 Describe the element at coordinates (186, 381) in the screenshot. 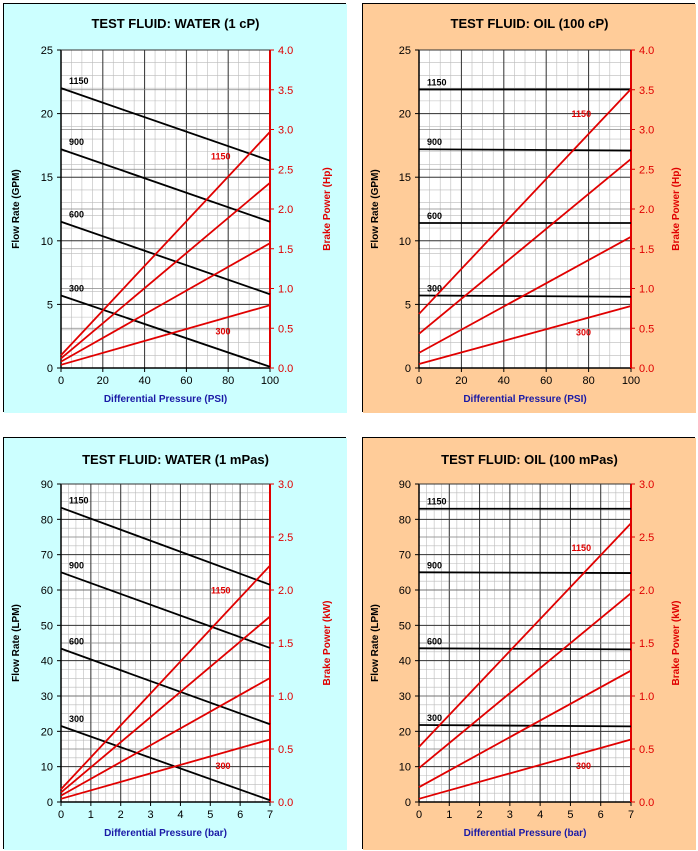

I see `x-tick-label: 60` at that location.